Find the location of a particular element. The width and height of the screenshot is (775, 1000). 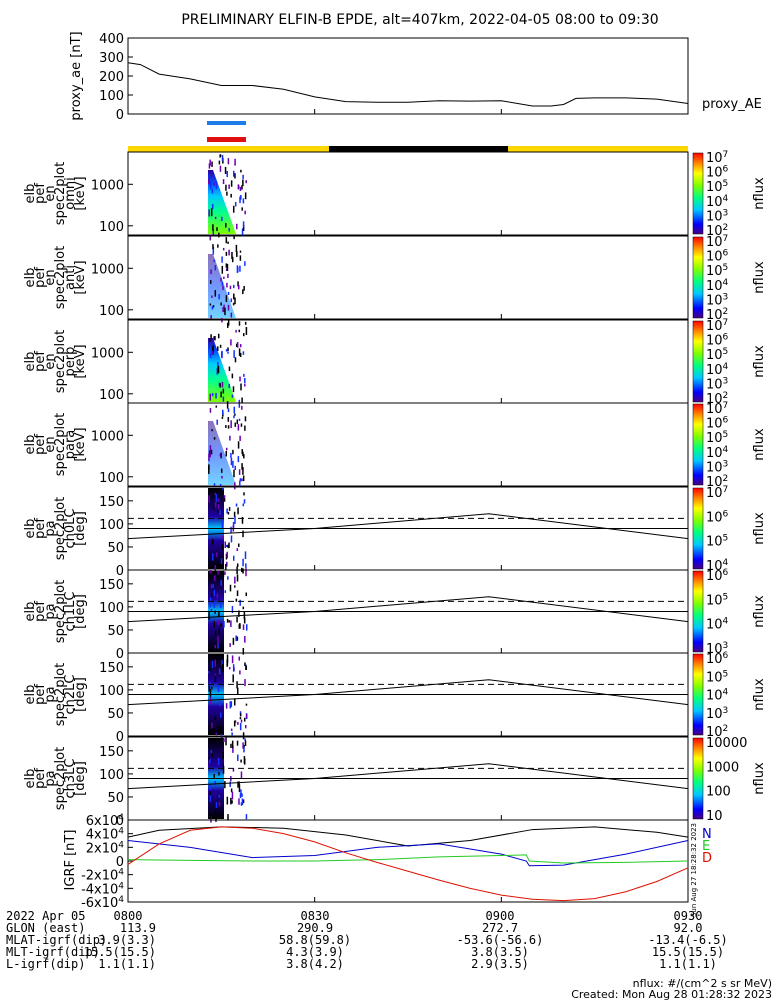

colorbar-tick-label: 10⁶ is located at coordinates (717, 576).